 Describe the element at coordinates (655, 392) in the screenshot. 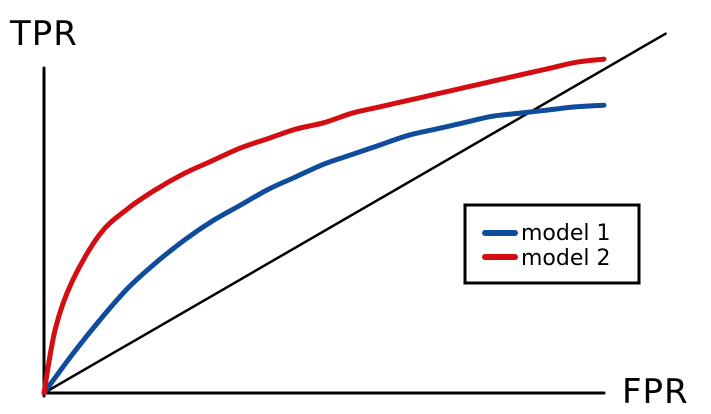

I see `x-axis-title: FPR` at that location.